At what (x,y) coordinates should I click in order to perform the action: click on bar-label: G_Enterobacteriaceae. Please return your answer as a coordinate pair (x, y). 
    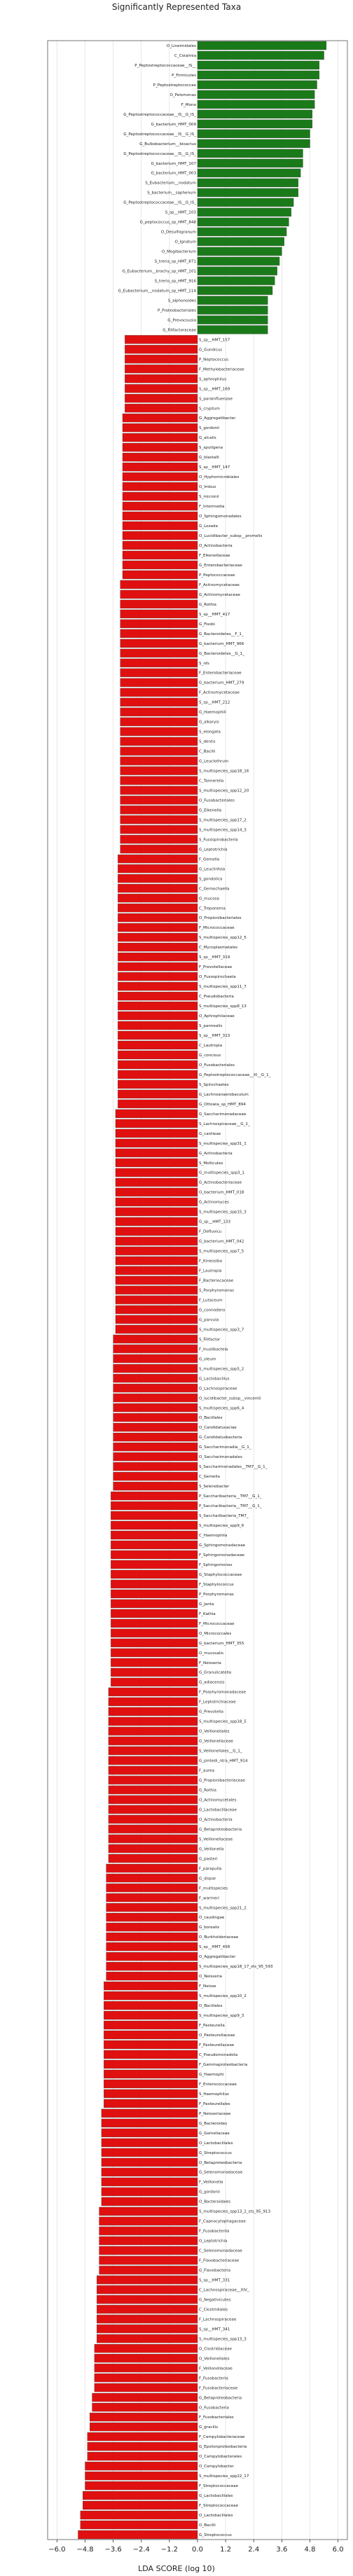
    Looking at the image, I should click on (220, 566).